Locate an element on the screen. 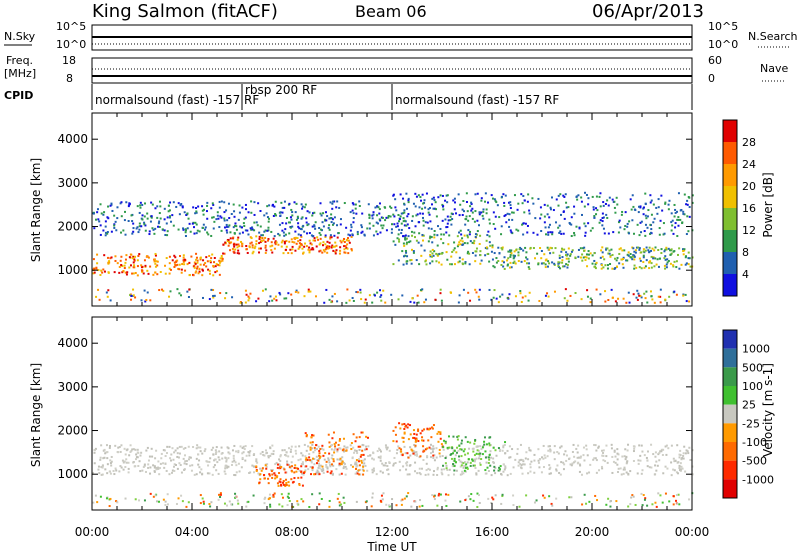 The width and height of the screenshot is (800, 554). x-tick-label: 16:00 is located at coordinates (492, 532).